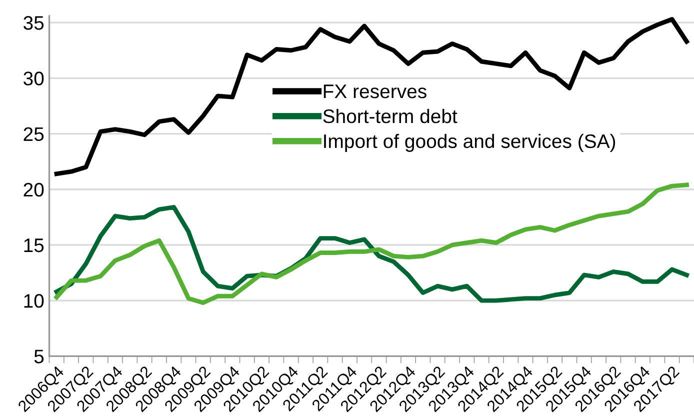 The height and width of the screenshot is (419, 694). Describe the element at coordinates (39, 357) in the screenshot. I see `y-tick-label: 5` at that location.